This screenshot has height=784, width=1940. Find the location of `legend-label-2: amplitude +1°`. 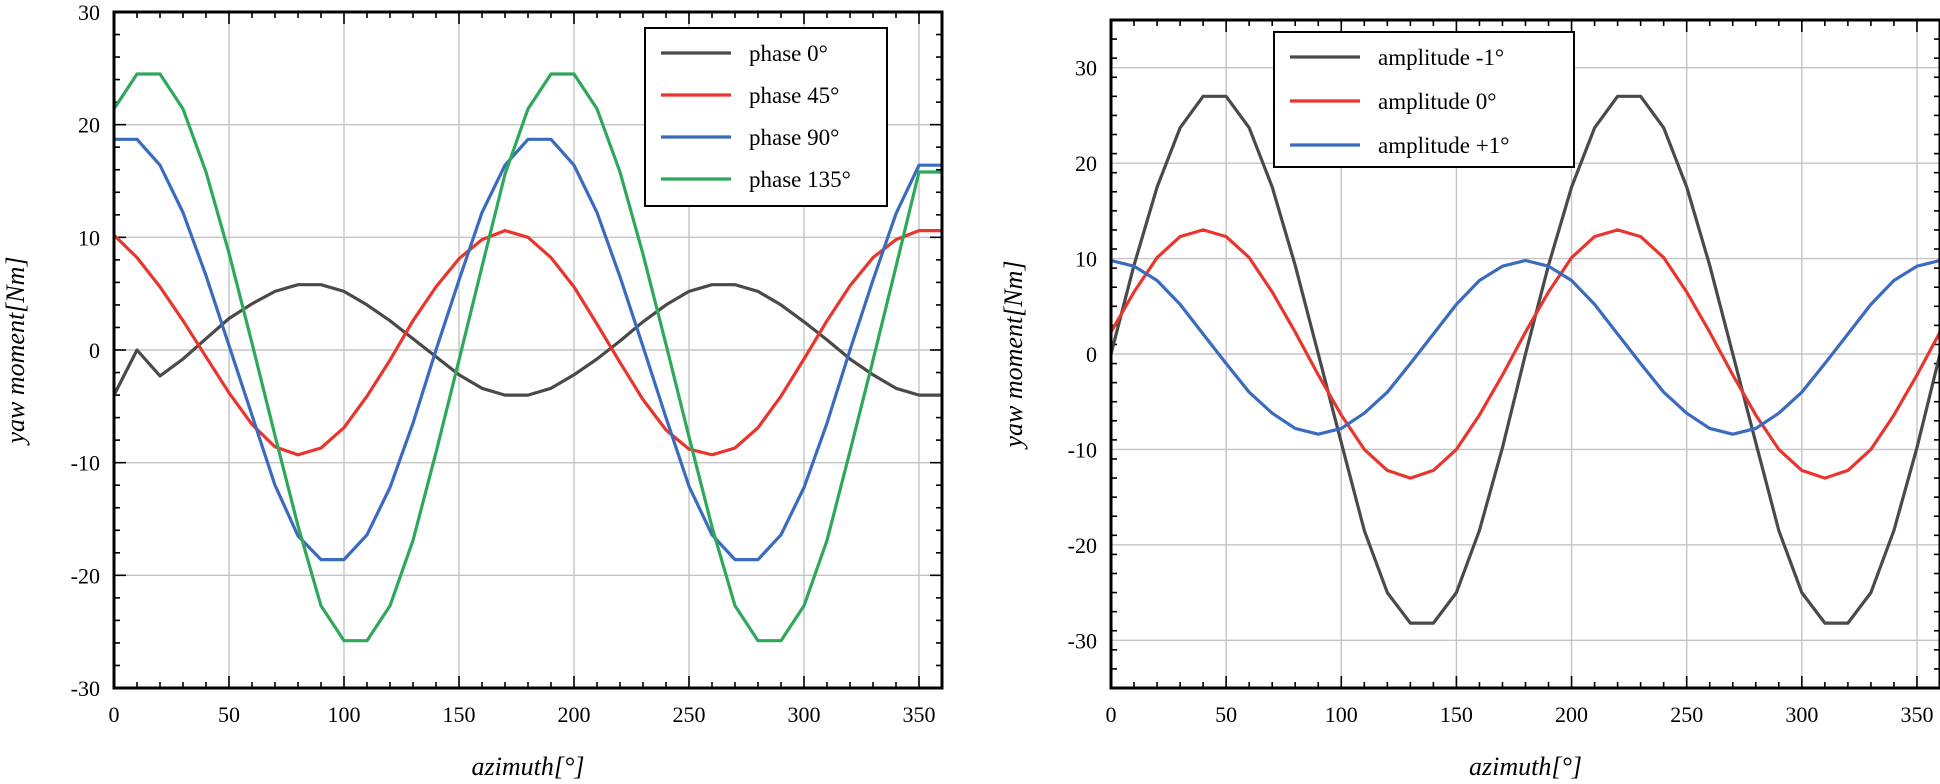

legend-label-2: amplitude +1° is located at coordinates (1443, 145).